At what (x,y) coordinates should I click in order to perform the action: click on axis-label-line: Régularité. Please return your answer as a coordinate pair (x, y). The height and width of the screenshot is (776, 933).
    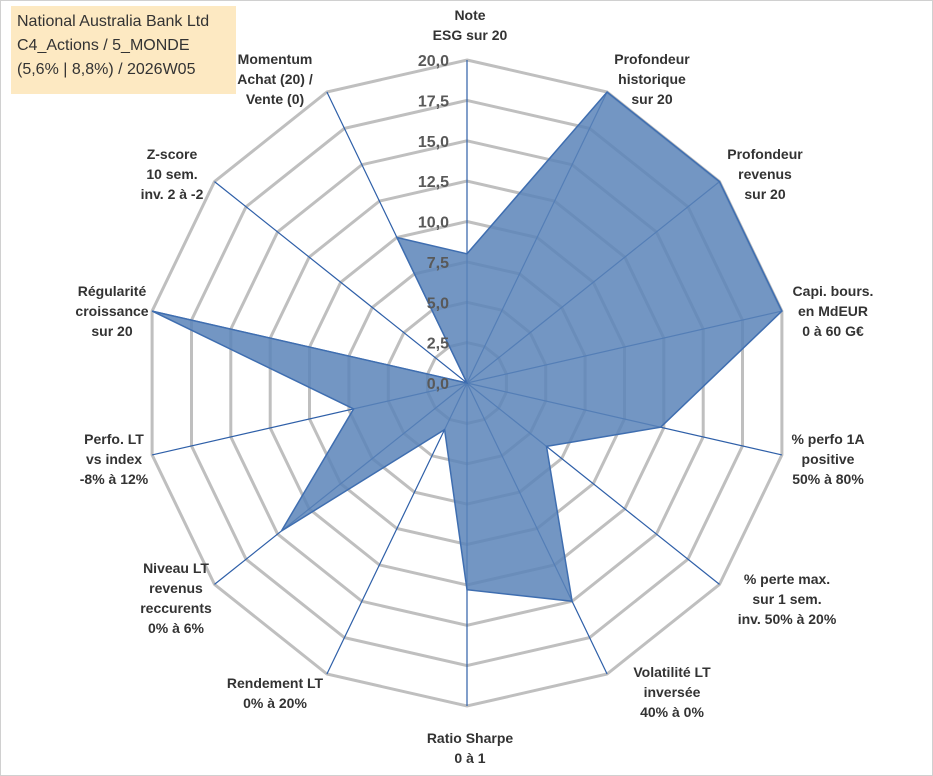
    Looking at the image, I should click on (112, 291).